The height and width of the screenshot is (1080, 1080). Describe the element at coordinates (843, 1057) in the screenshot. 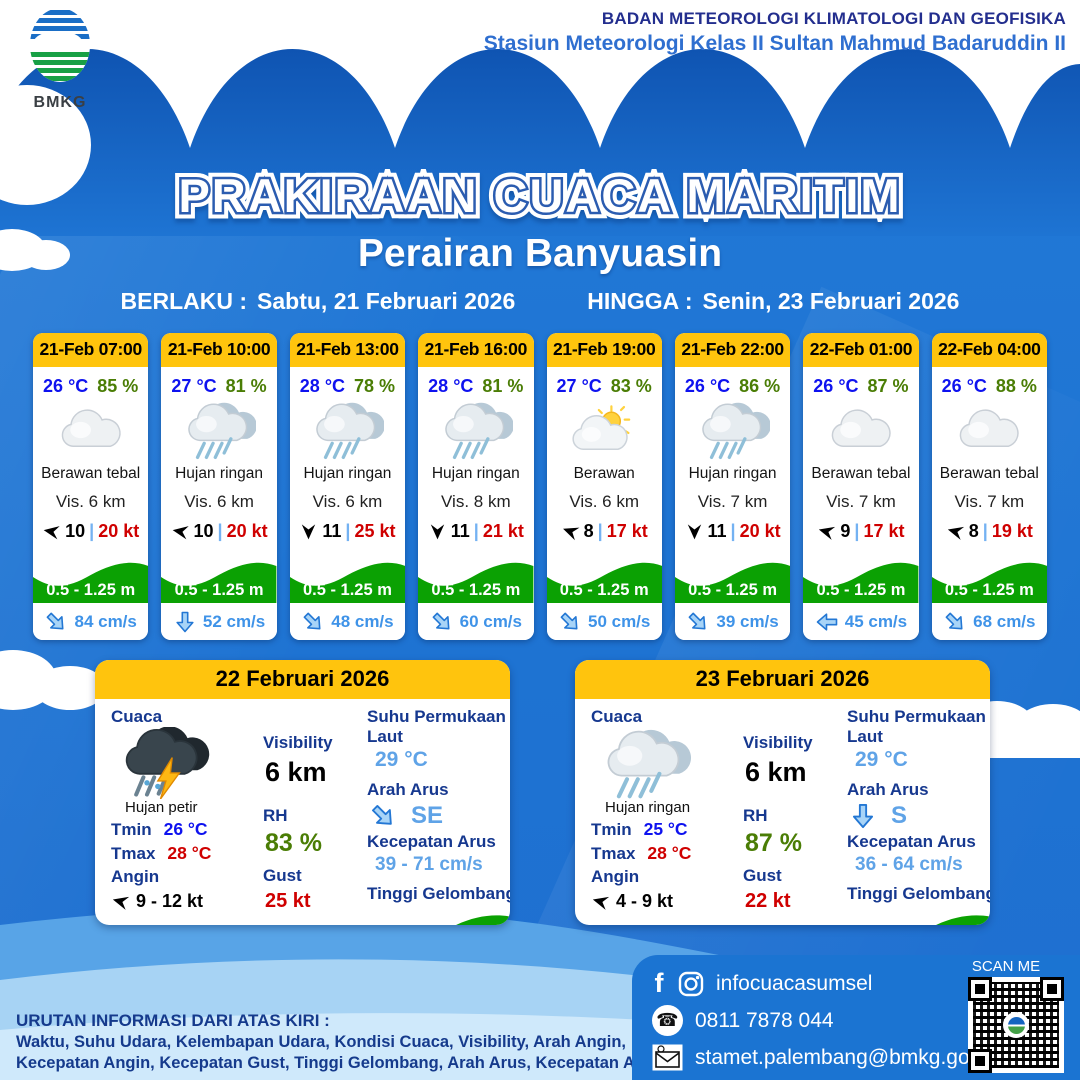

I see `email-address: stamet.palembang@bmkg.go.id` at that location.